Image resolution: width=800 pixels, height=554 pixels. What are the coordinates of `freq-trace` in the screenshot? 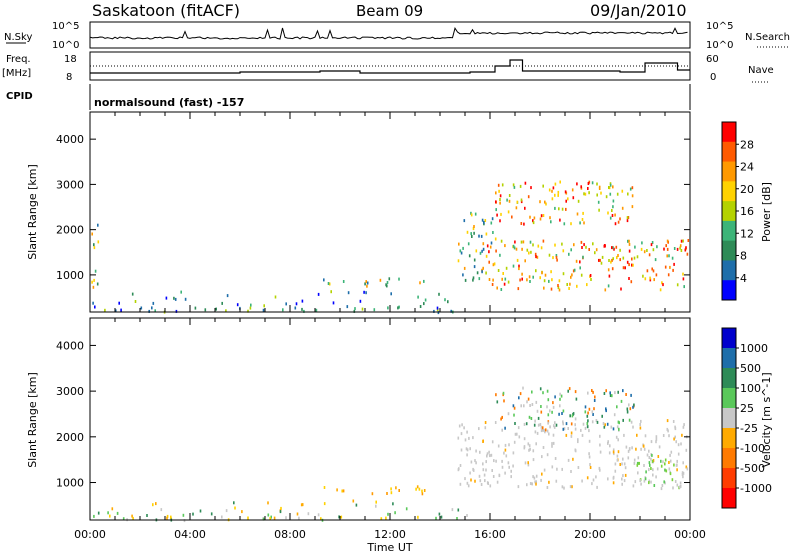 It's located at (390, 66).